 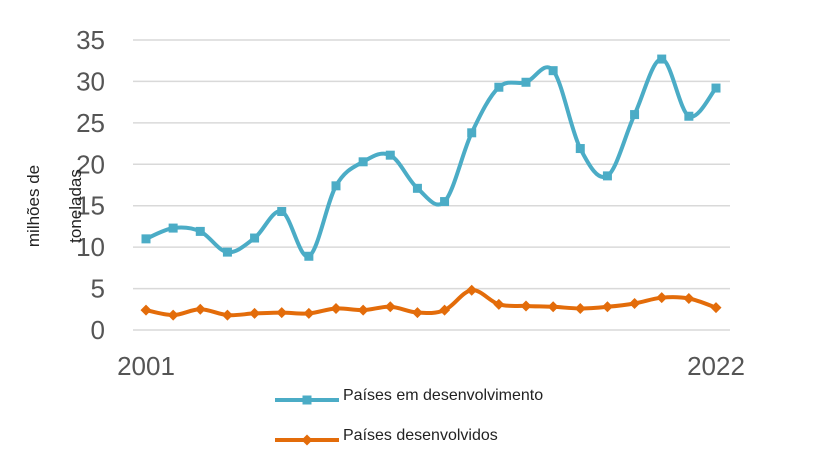 I want to click on y-tick-label: 15, so click(x=90, y=206).